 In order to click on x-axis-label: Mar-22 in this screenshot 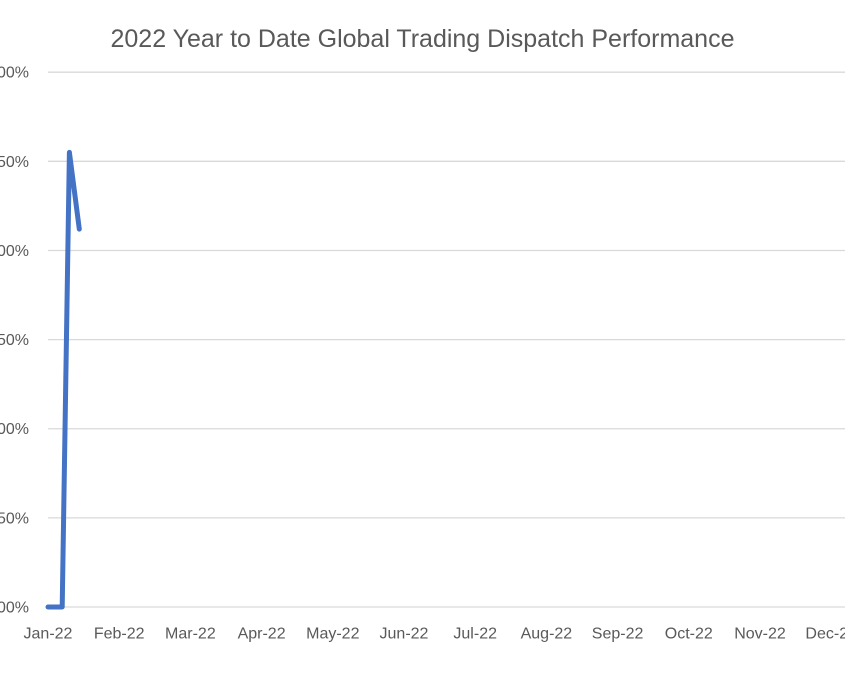, I will do `click(190, 634)`.